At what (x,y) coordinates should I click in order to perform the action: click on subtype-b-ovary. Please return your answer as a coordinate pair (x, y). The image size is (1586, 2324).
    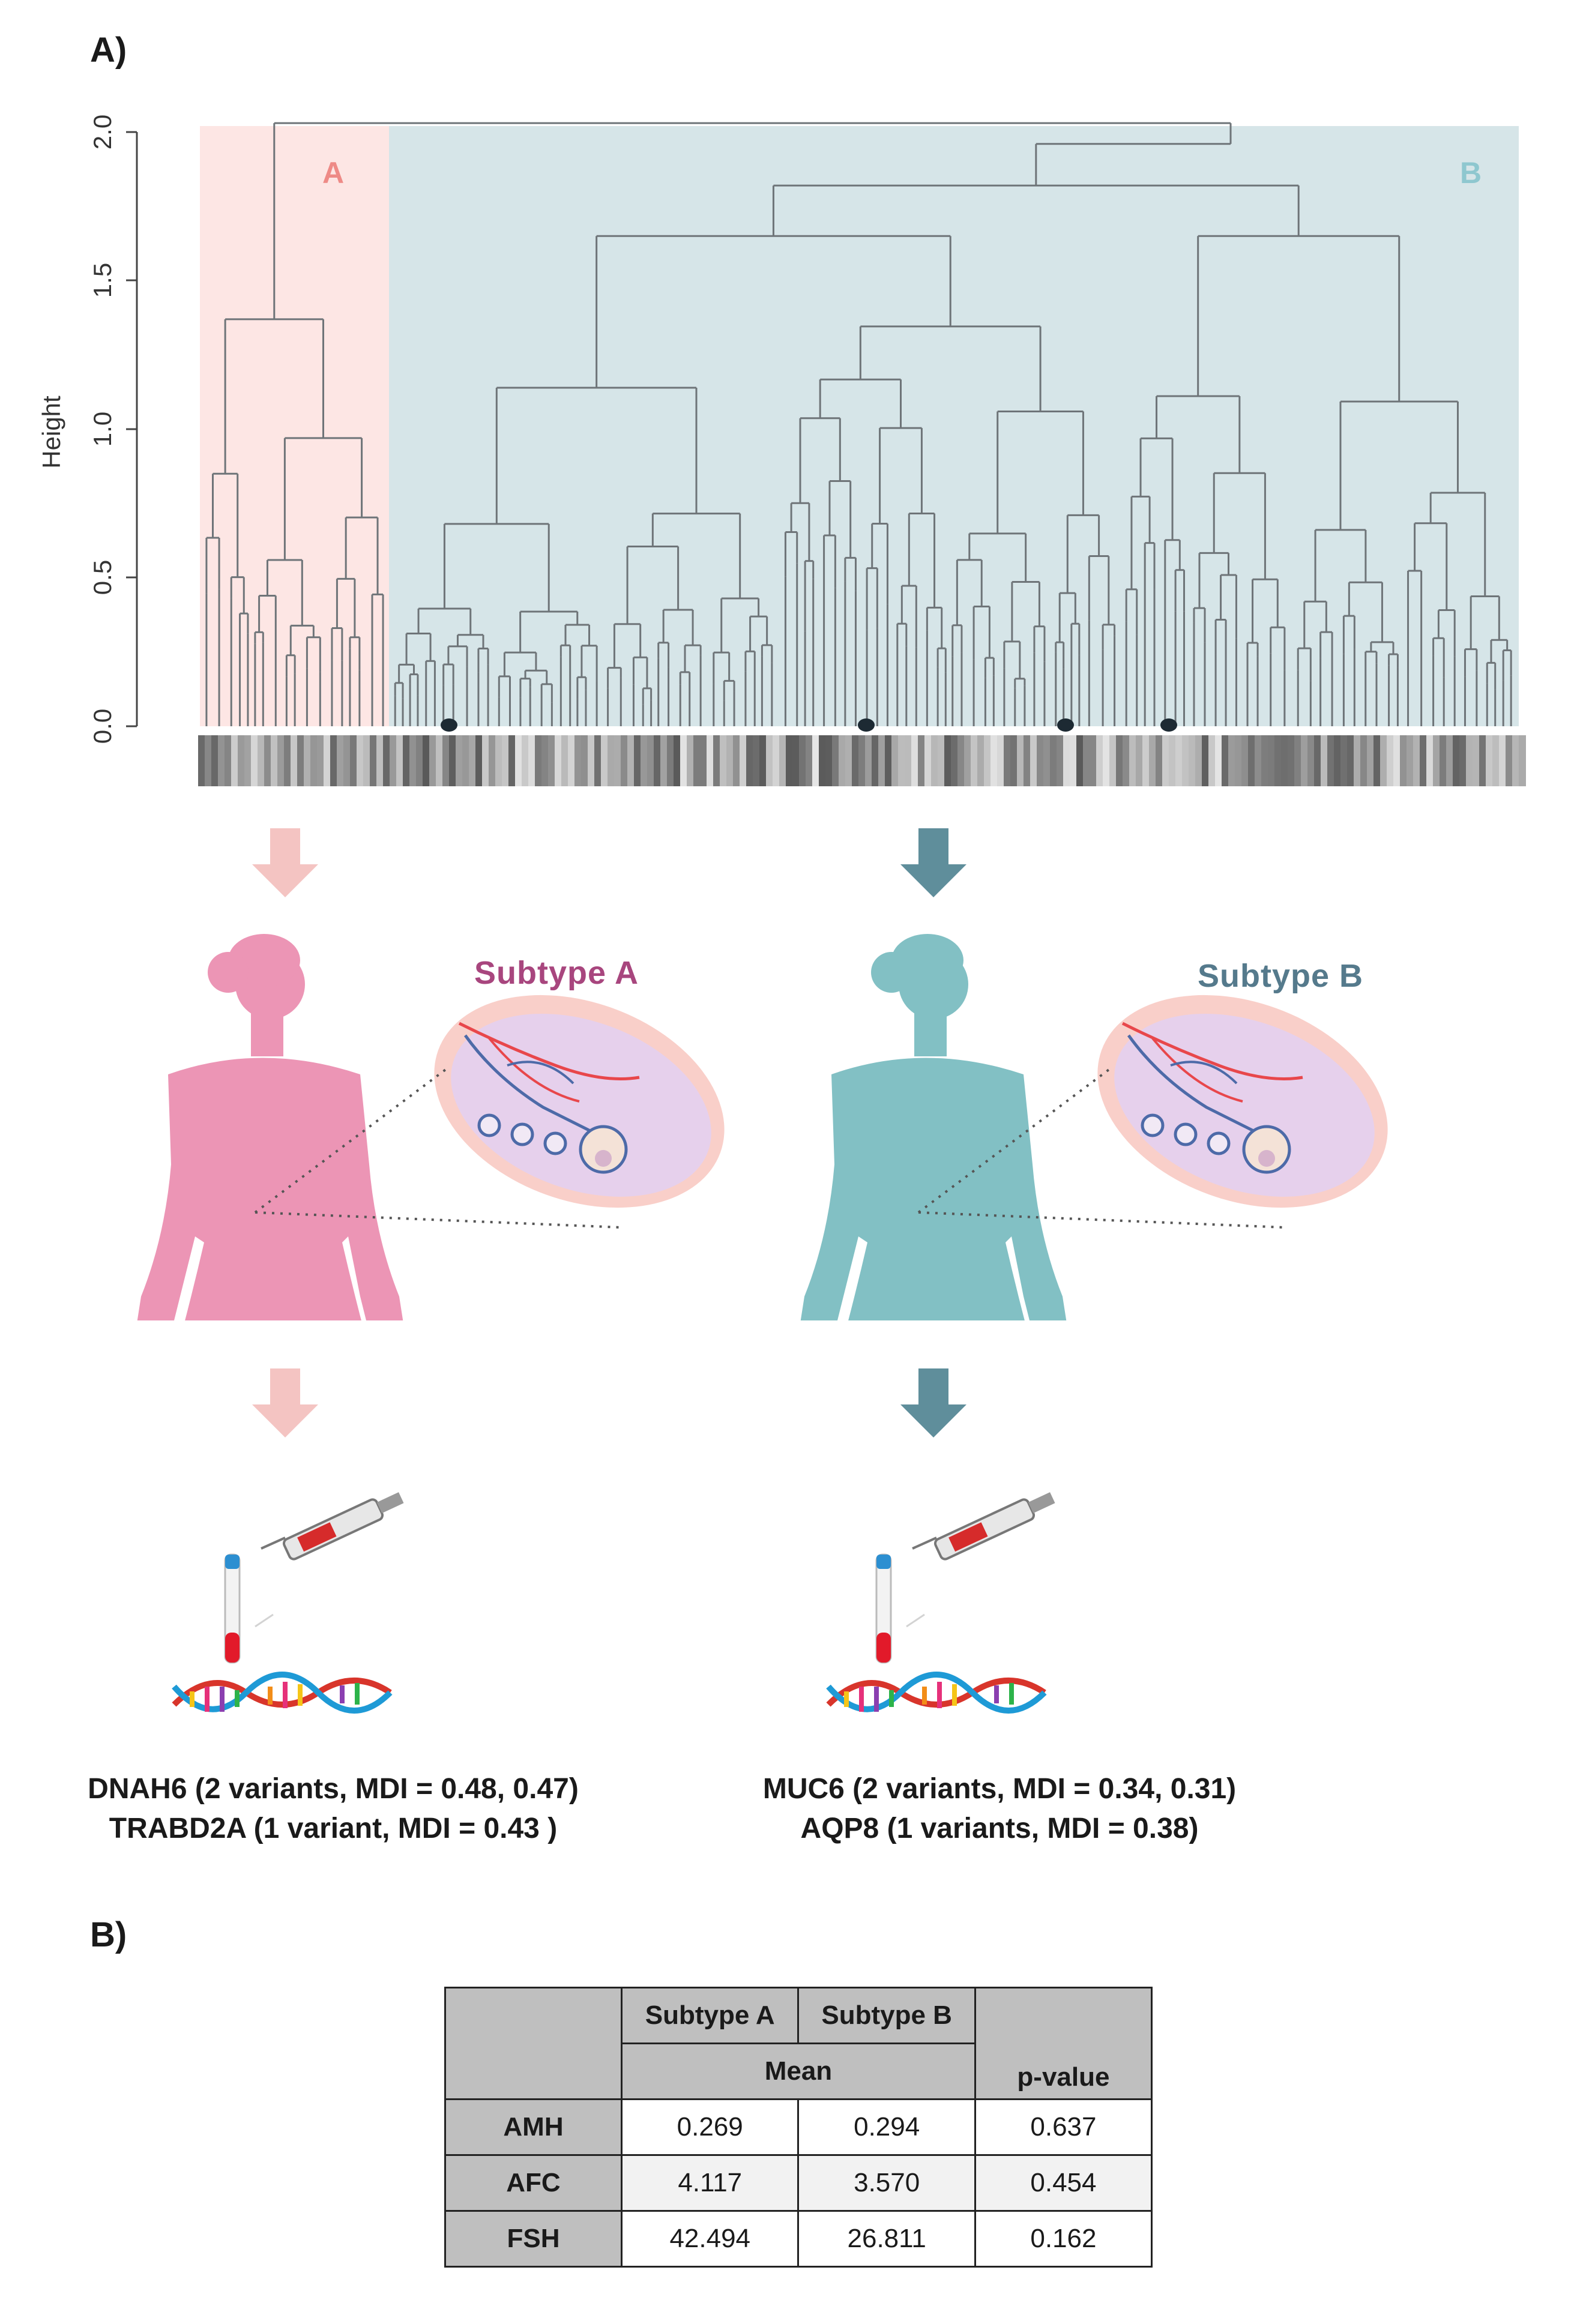
    Looking at the image, I should click on (1243, 1101).